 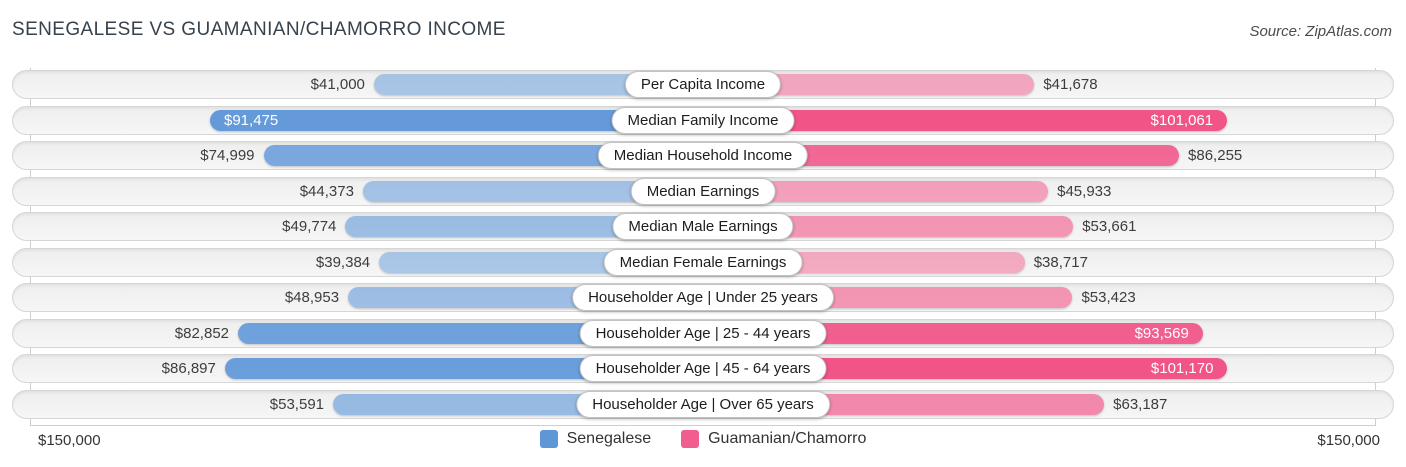 I want to click on chart-row: $91,475 $101,061 Median Family Income, so click(x=703, y=120).